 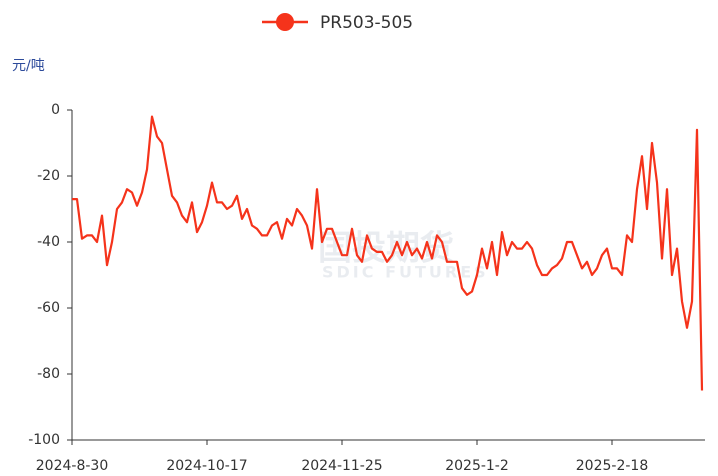 I want to click on y-tick-label: -80, so click(x=48, y=374).